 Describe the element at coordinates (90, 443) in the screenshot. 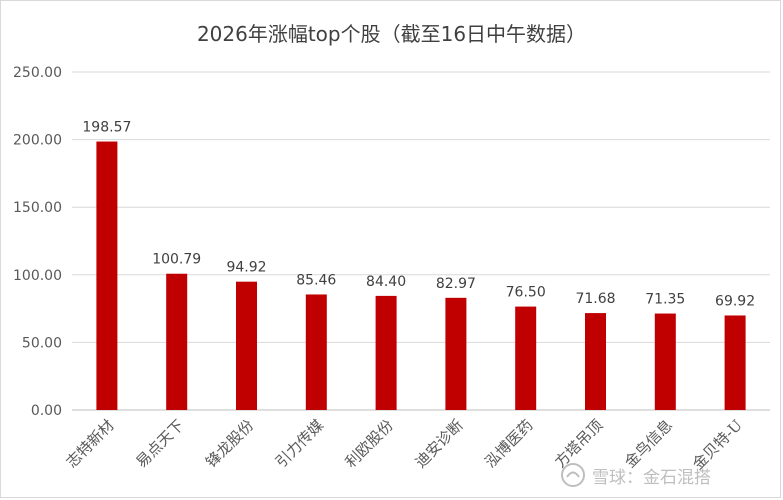

I see `x-tick-label: 志特新材` at that location.